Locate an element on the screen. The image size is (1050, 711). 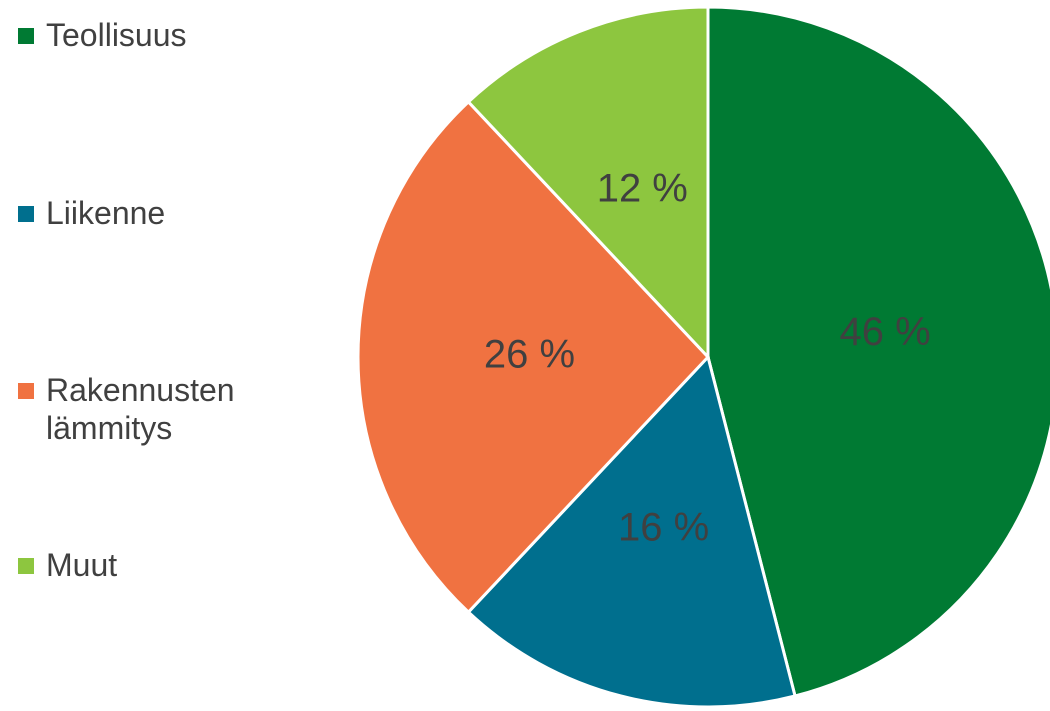
legend-label: Liikenne is located at coordinates (106, 213).